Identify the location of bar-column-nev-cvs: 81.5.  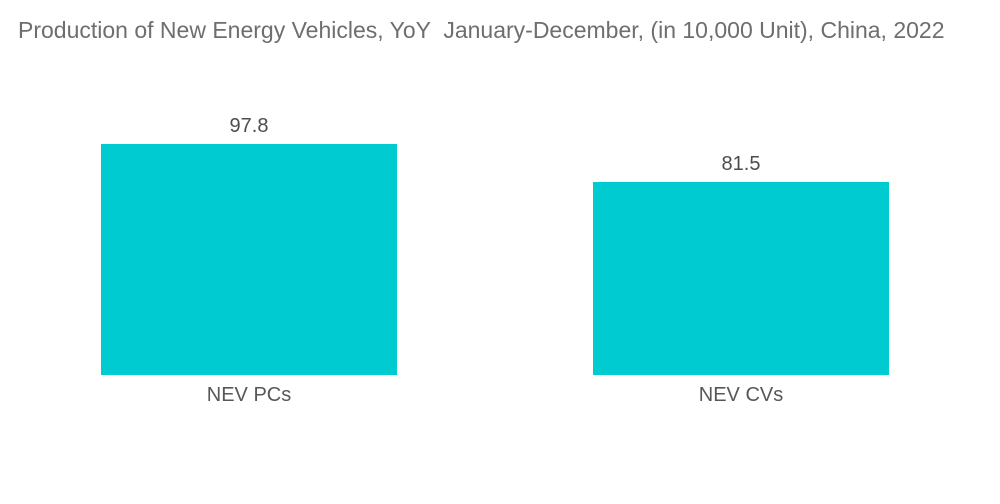
(741, 264).